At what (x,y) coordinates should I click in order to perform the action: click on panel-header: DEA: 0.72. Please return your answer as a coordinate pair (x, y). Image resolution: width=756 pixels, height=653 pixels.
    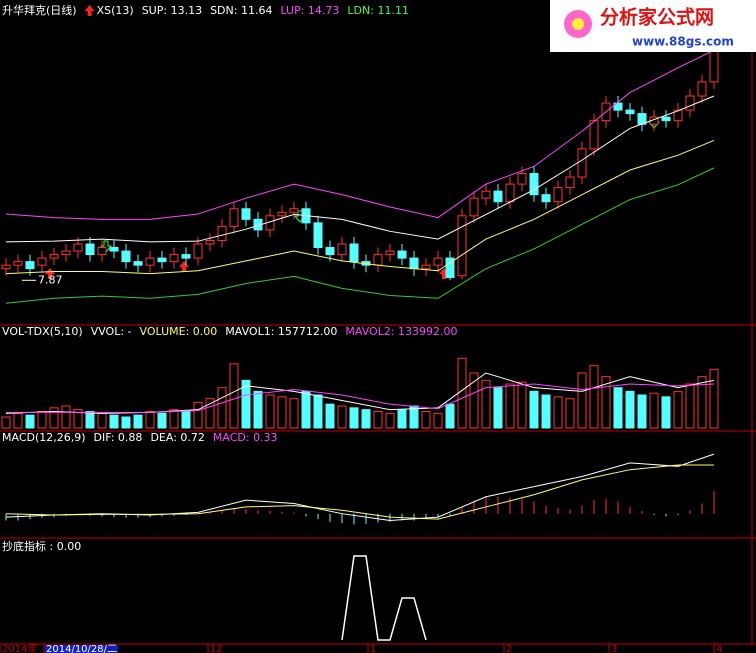
    Looking at the image, I should click on (177, 437).